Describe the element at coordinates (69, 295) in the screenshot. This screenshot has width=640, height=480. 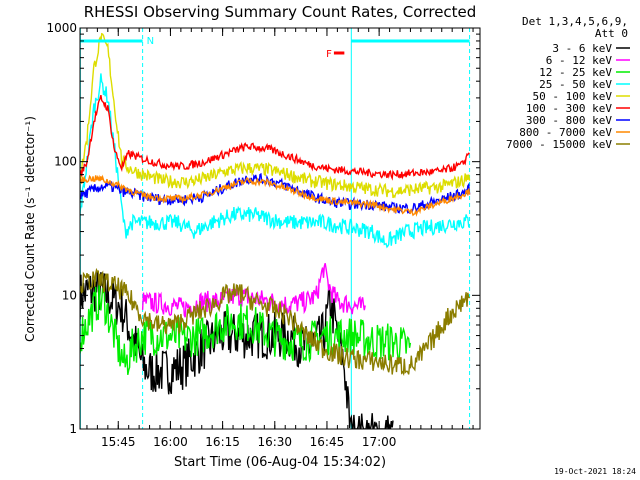
I see `y-tick-label: 10` at that location.